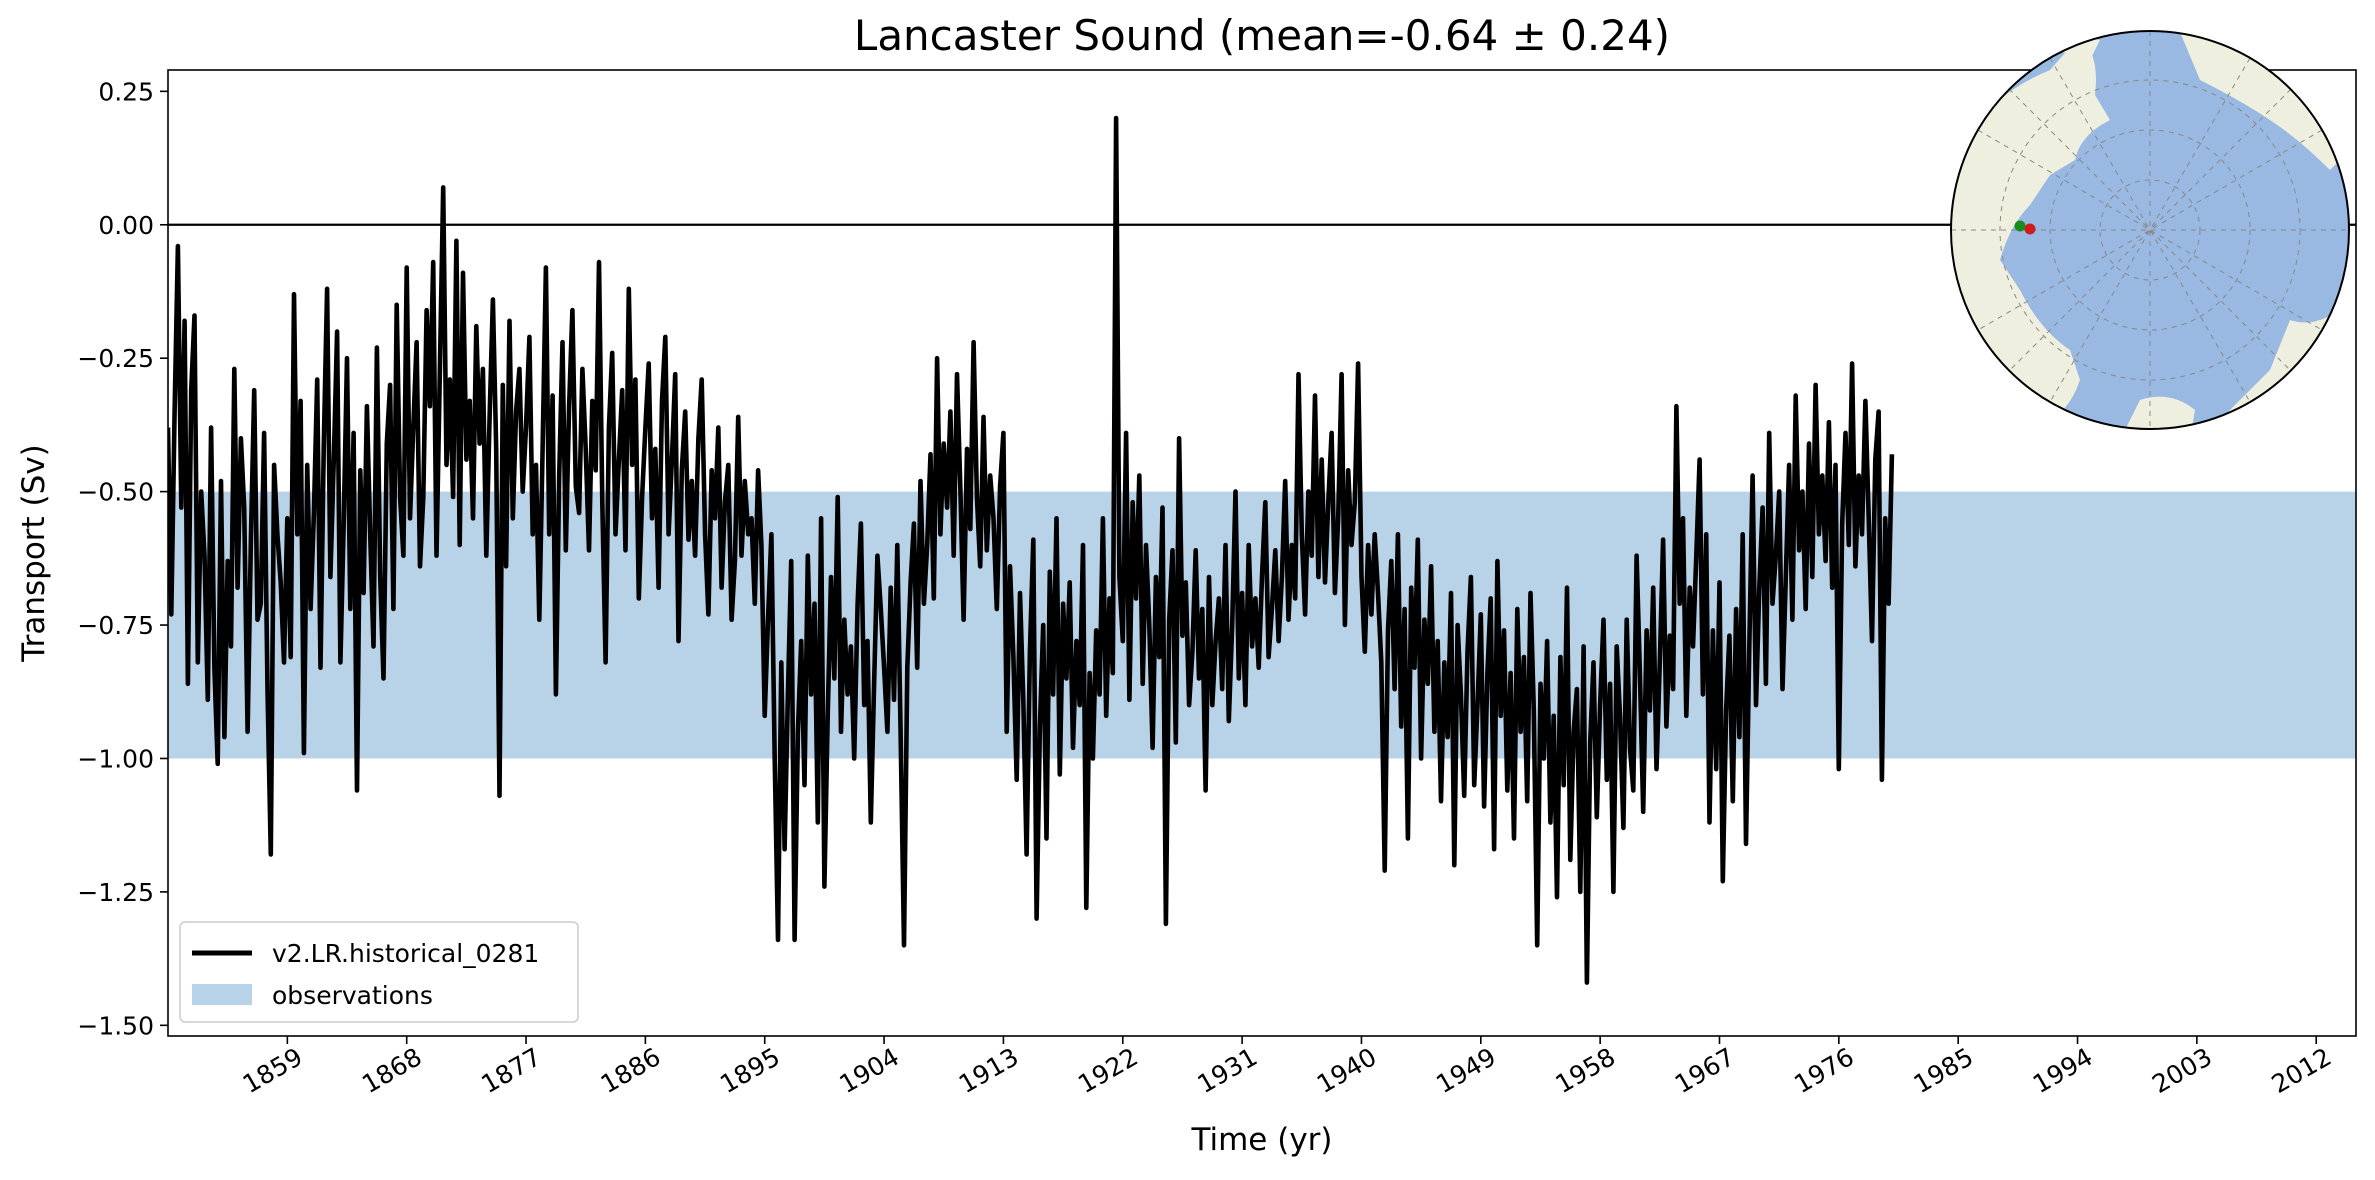 Image resolution: width=2375 pixels, height=1180 pixels. Describe the element at coordinates (115, 492) in the screenshot. I see `y-tick-label: −0.50` at that location.